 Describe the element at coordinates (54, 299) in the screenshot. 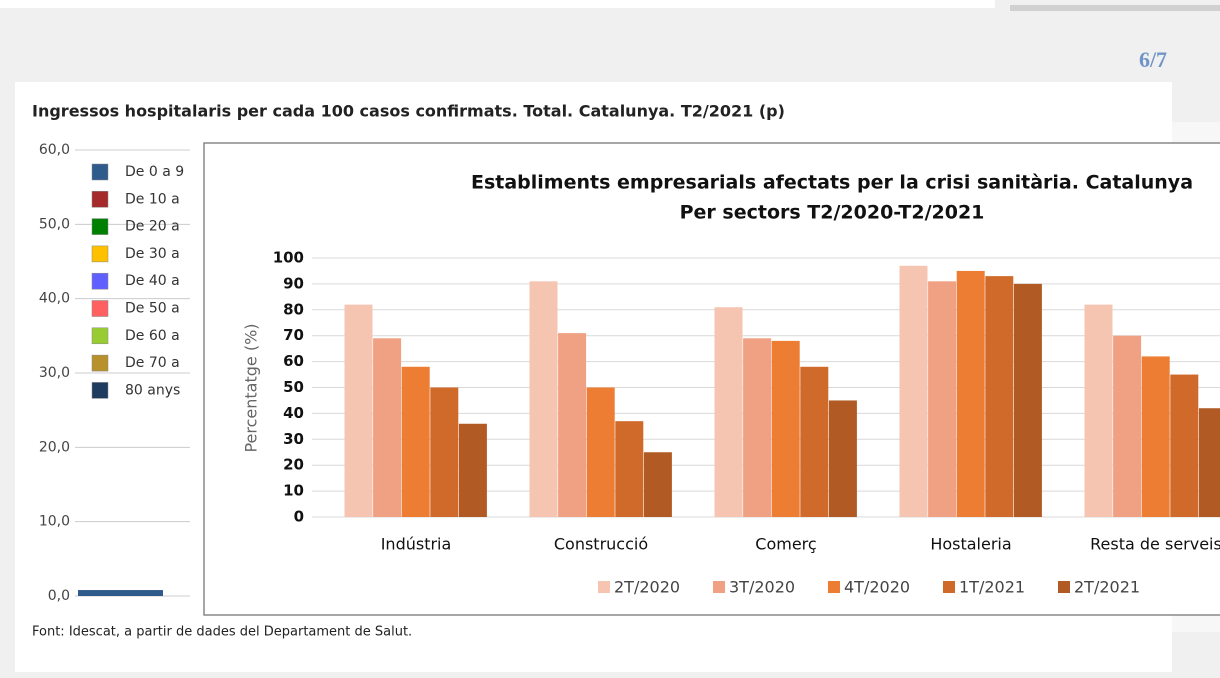

I see `y-tick-label: 40,0` at that location.